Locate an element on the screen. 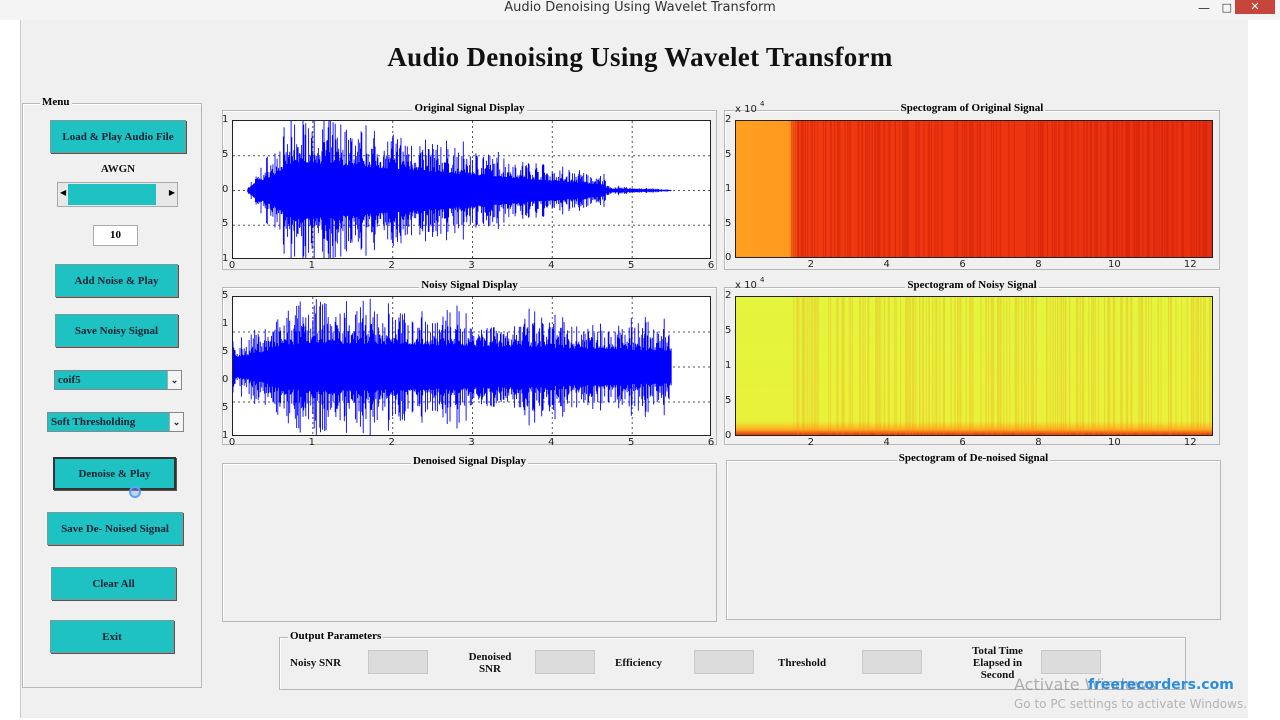  wavelet-select: coif5 ⌄ is located at coordinates (118, 380).